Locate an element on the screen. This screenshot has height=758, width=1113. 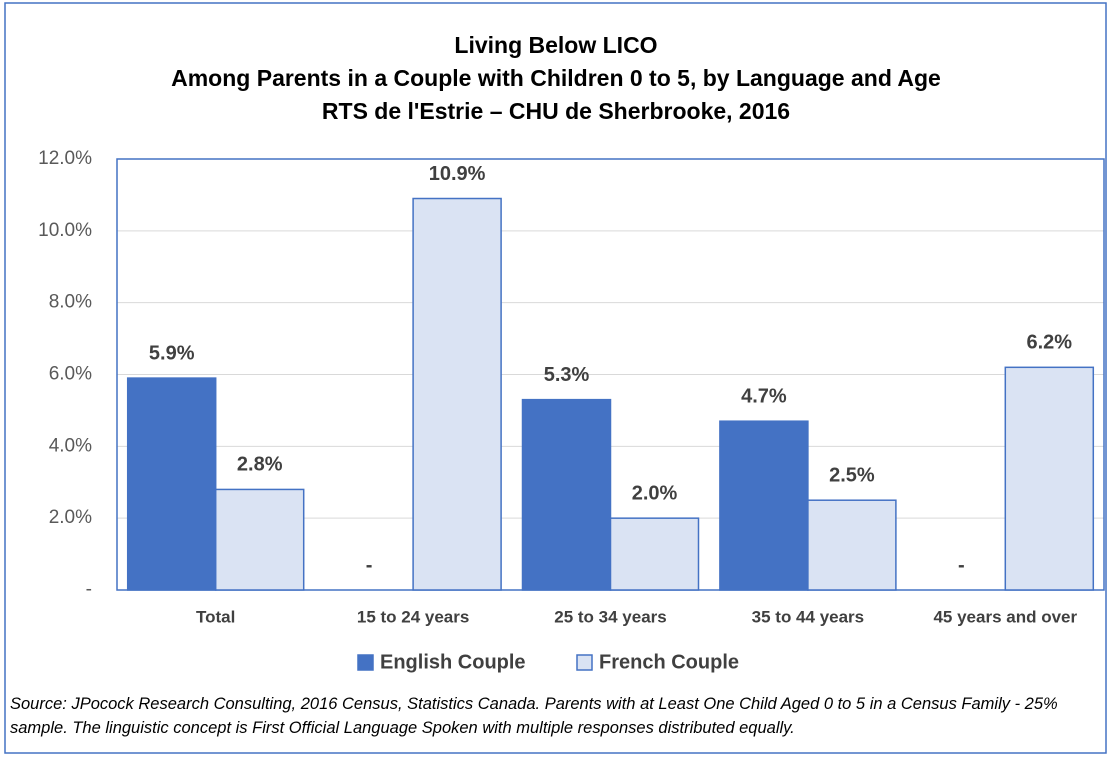
y-tick-label: 8.0% is located at coordinates (70, 302).